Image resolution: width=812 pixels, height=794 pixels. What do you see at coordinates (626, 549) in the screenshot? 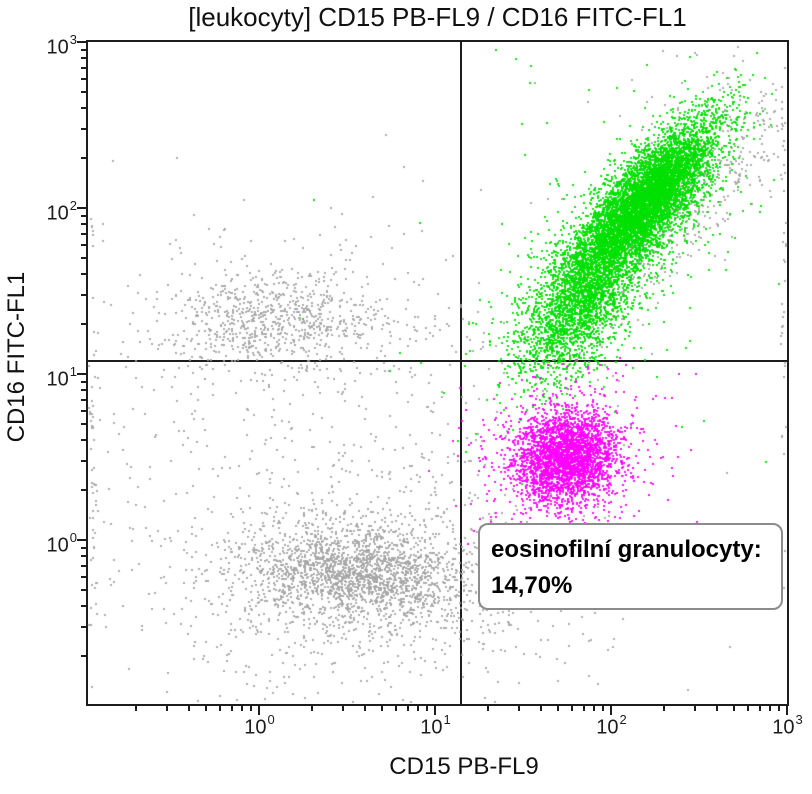
I see `gate-annotation-label: eosinofilní granulocyty:` at bounding box center [626, 549].